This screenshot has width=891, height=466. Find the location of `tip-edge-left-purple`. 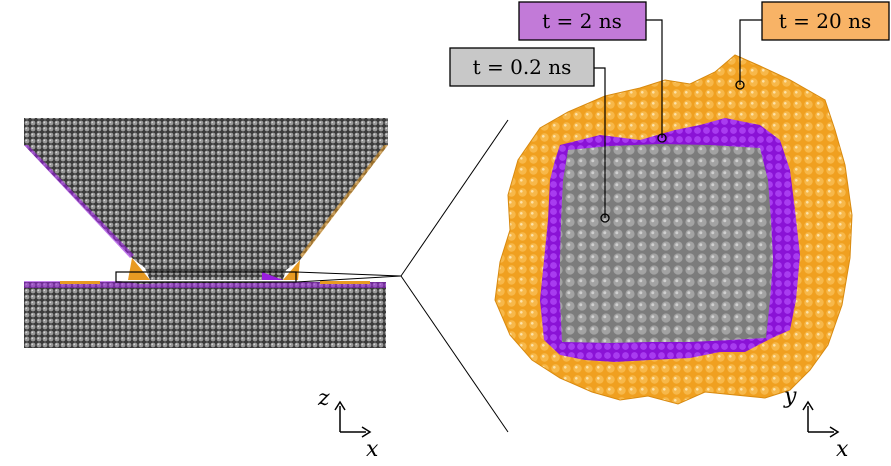

tip-edge-left-purple is located at coordinates (79, 201).